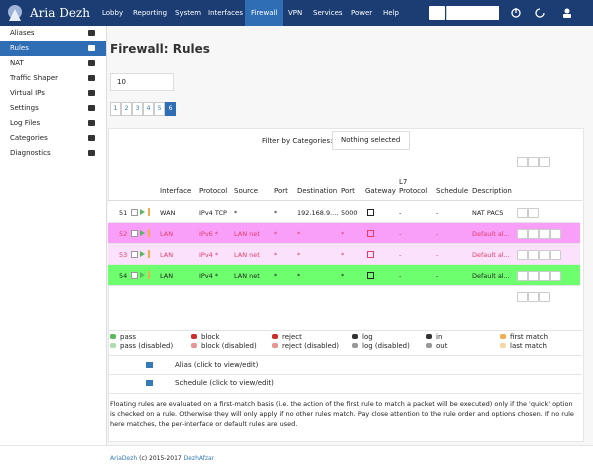  I want to click on match-icon, so click(149, 254).